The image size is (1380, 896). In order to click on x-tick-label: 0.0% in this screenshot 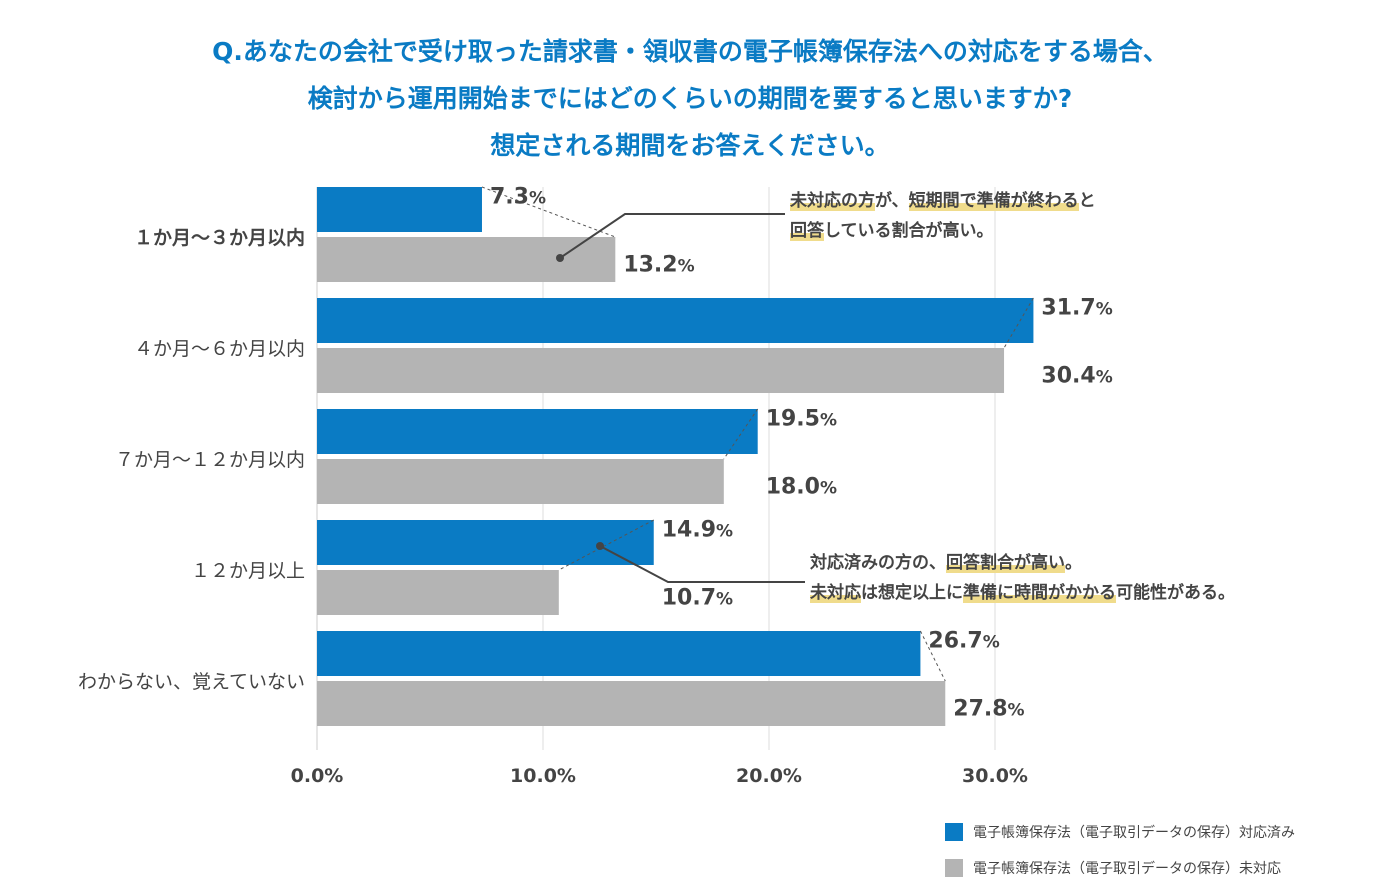, I will do `click(317, 776)`.